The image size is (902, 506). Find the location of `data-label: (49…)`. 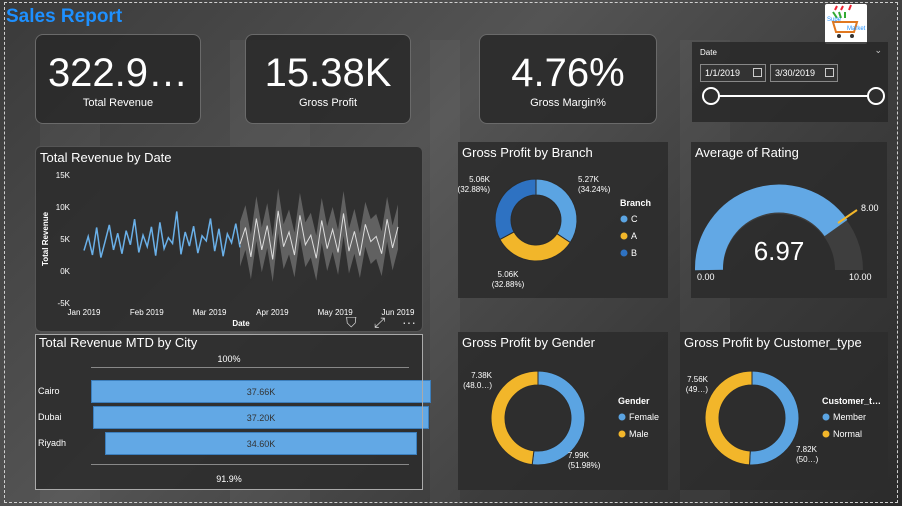

data-label: (49…) is located at coordinates (697, 389).